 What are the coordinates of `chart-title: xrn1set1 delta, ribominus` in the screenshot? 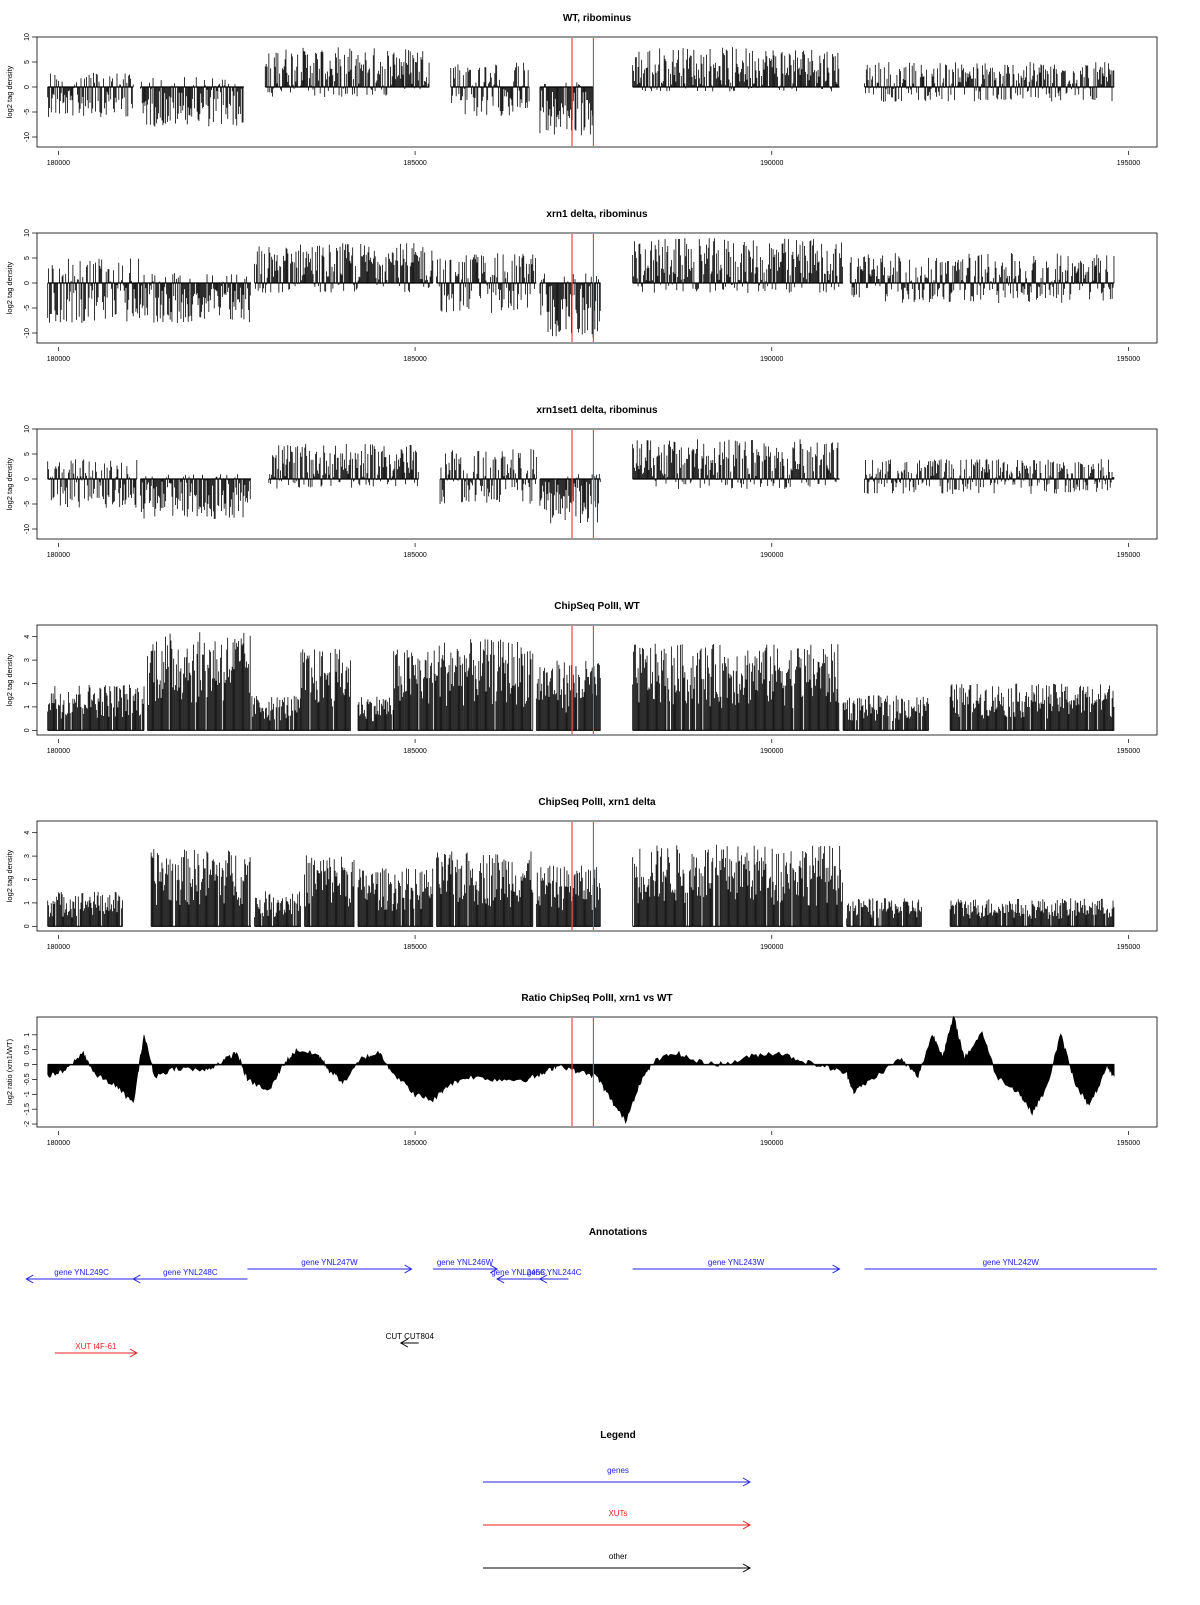 It's located at (597, 410).